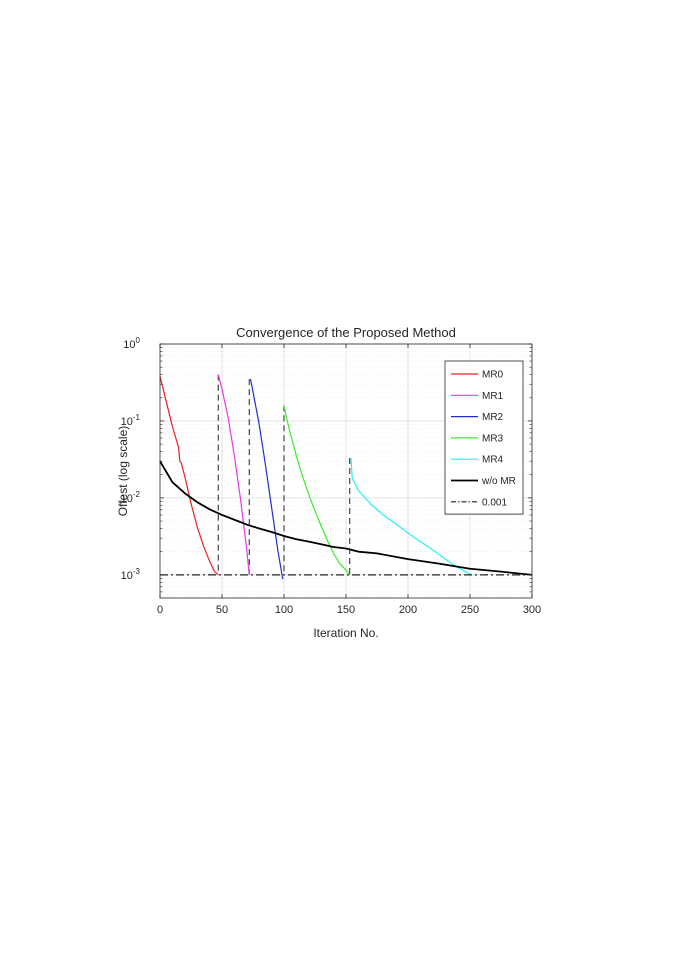  I want to click on x-tick-label: 150, so click(346, 610).